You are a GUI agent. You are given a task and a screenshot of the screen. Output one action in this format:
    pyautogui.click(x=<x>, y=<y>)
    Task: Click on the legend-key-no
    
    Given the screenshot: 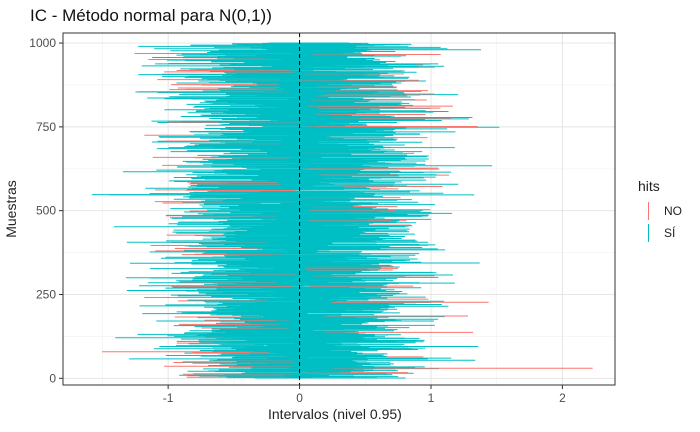 What is the action you would take?
    pyautogui.click(x=649, y=211)
    